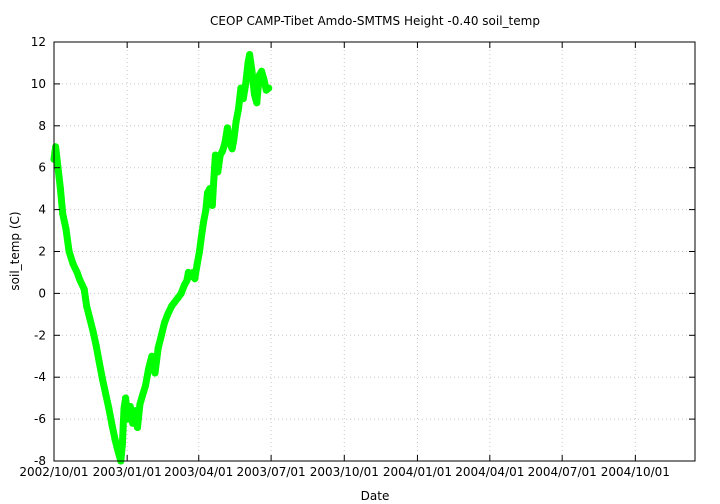  What do you see at coordinates (271, 472) in the screenshot?
I see `x-tick-label: 2003/07/01` at bounding box center [271, 472].